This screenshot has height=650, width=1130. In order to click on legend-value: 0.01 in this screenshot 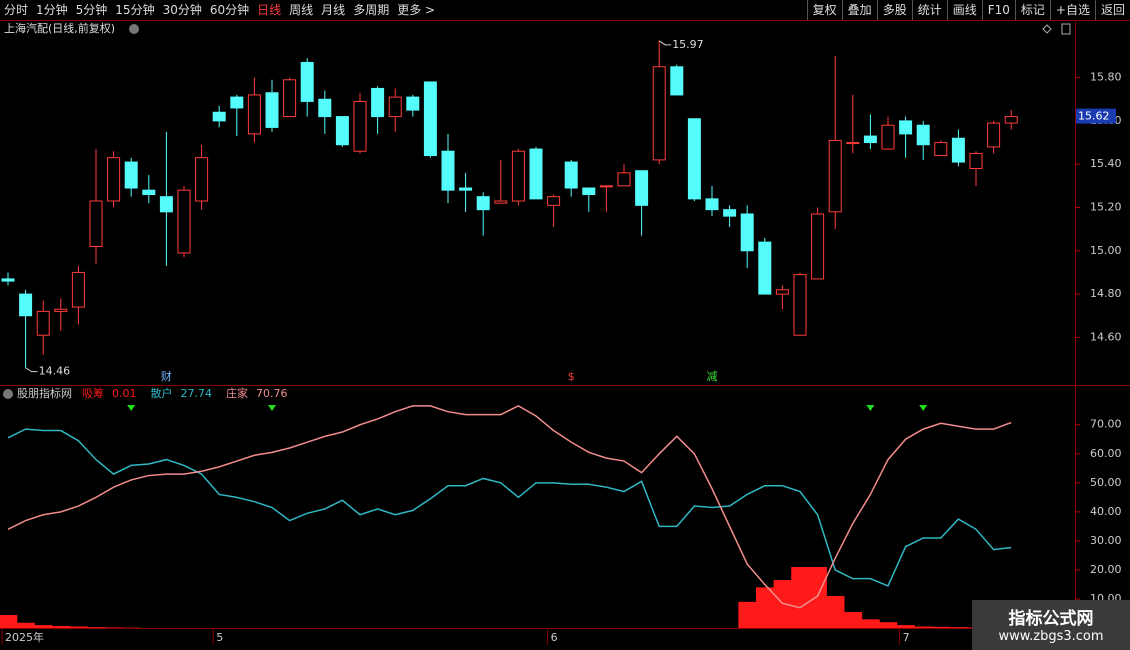, I will do `click(124, 393)`.